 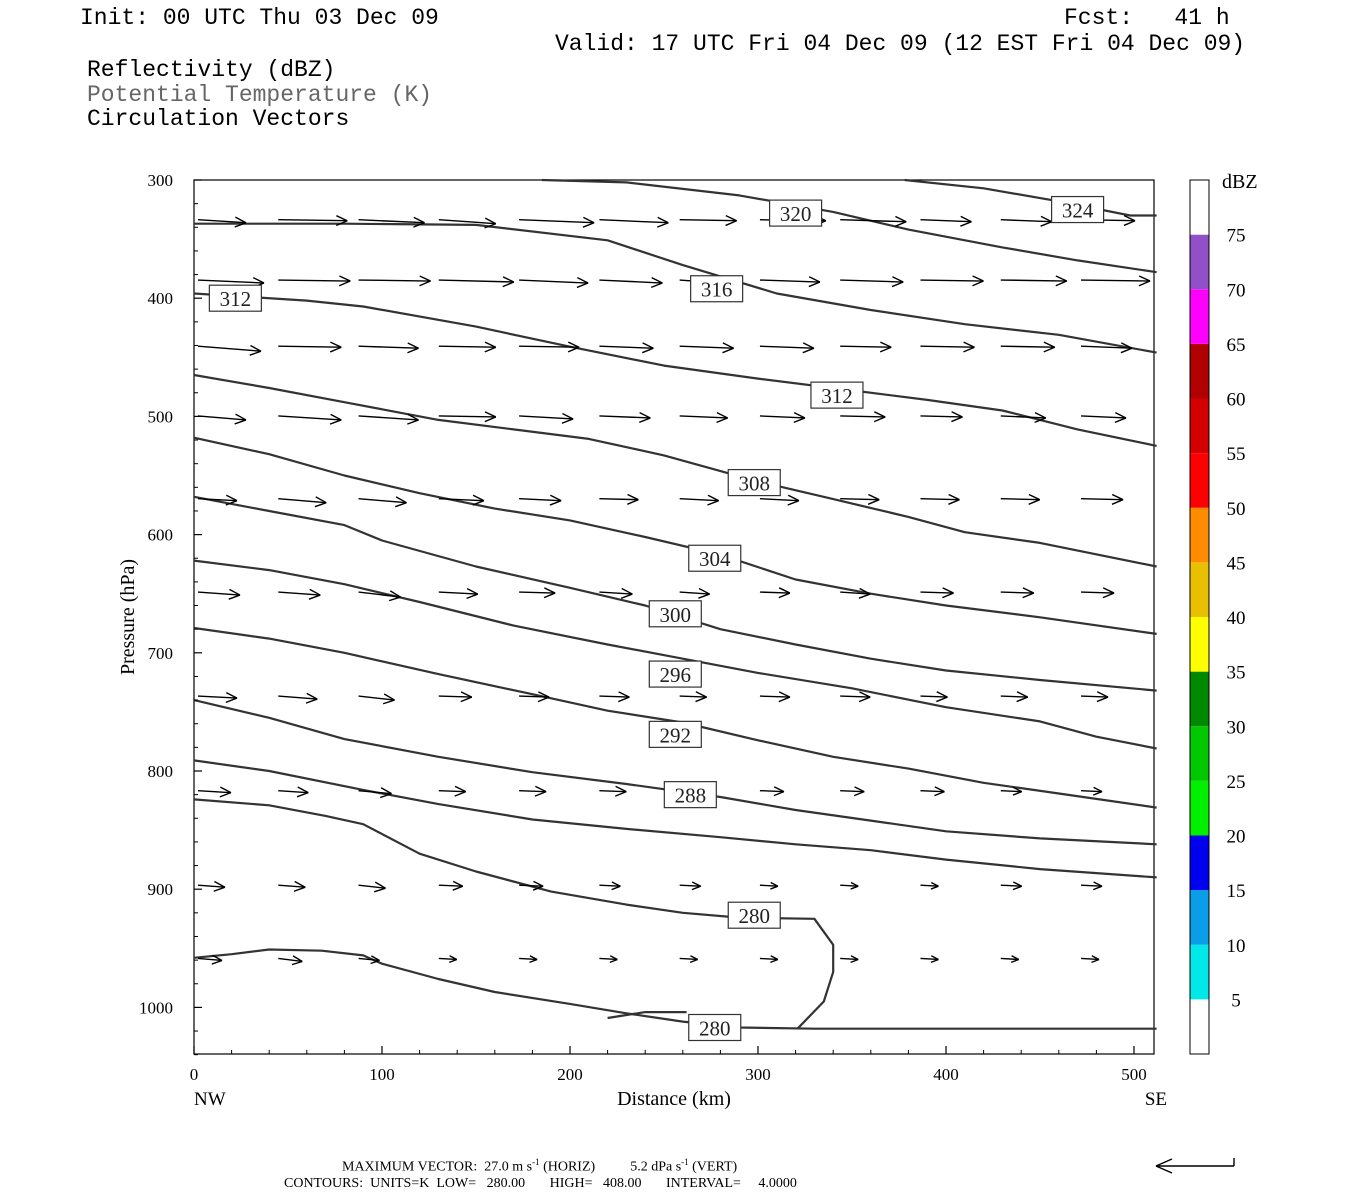 I want to click on field-potential-temperature: Potential Temperature (K), so click(x=260, y=95).